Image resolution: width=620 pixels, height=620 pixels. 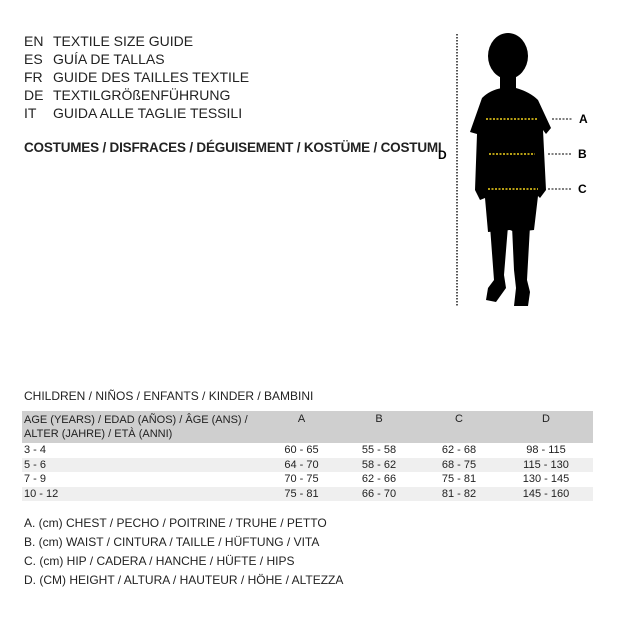 What do you see at coordinates (379, 479) in the screenshot?
I see `cell-b: 62 - 66` at bounding box center [379, 479].